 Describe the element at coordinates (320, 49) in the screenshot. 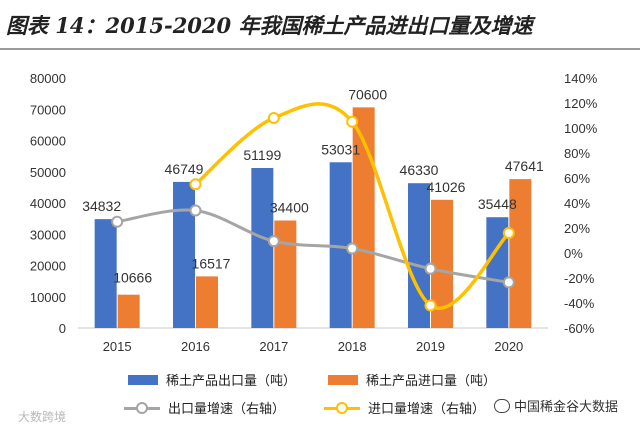

I see `title-divider` at that location.